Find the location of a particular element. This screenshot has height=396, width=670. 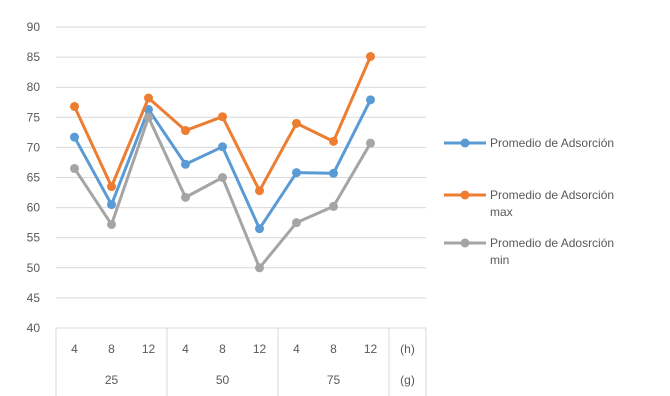

y-axis-ticks: 40 45 50 55 60 65 70 75 80 85 90 is located at coordinates (34, 177).